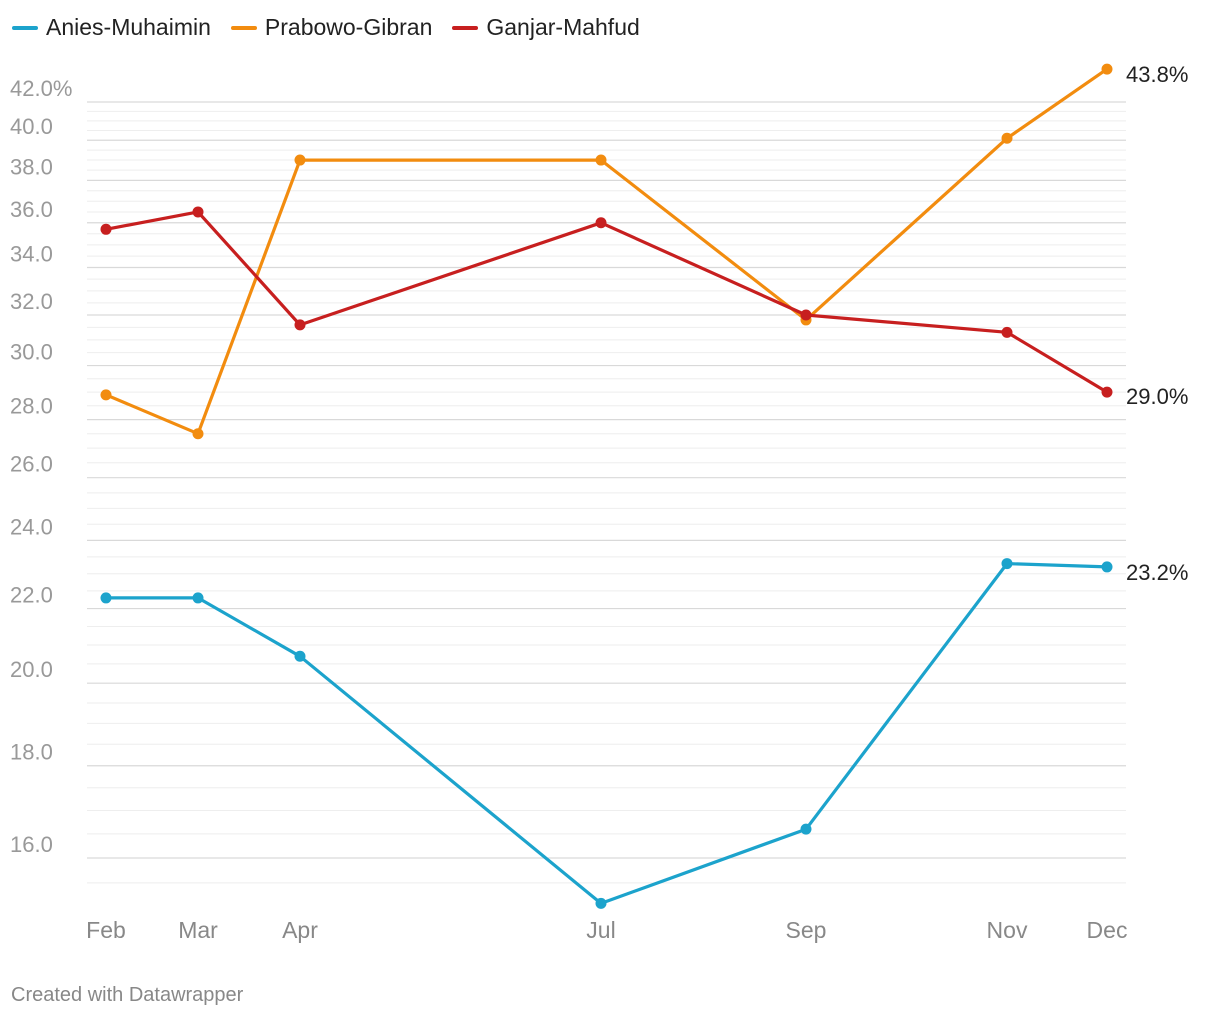  I want to click on end-value-label: 43.8%, so click(1157, 74).